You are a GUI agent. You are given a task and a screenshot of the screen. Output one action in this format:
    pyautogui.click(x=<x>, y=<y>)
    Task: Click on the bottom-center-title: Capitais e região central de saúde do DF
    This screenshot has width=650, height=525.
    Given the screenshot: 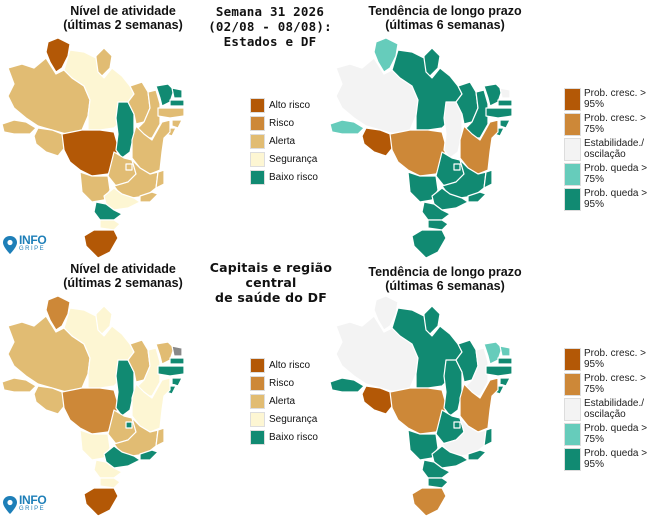 What is the action you would take?
    pyautogui.click(x=271, y=282)
    